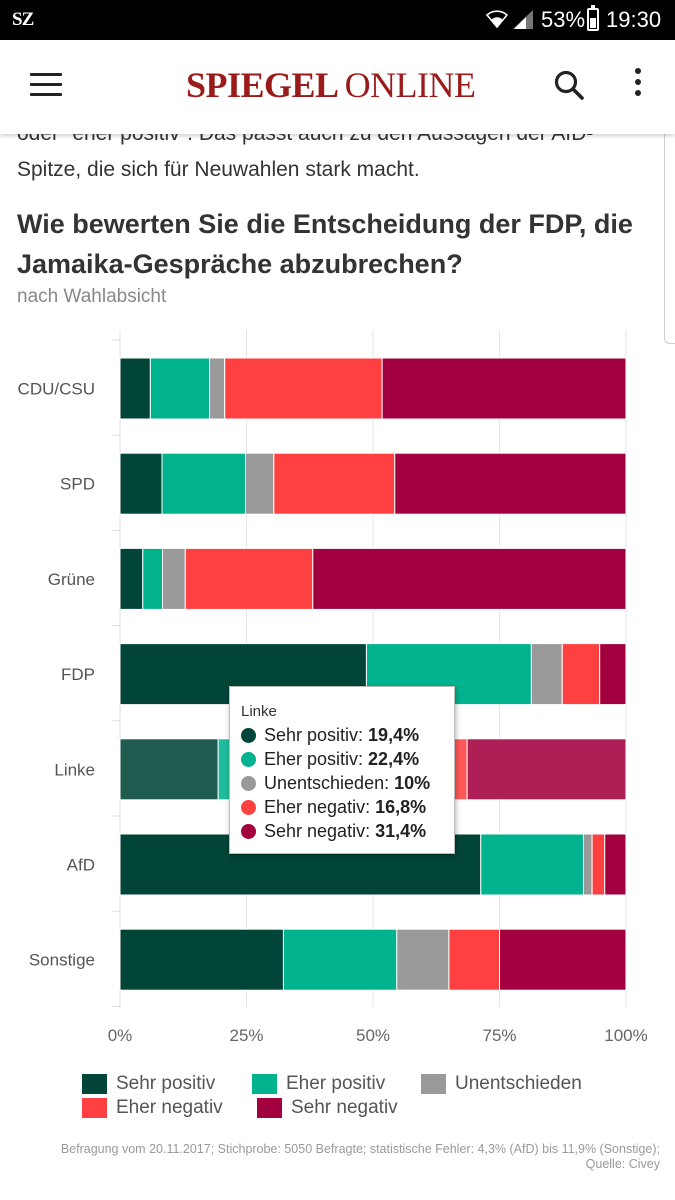  I want to click on tooltip-value: 10%, so click(412, 782).